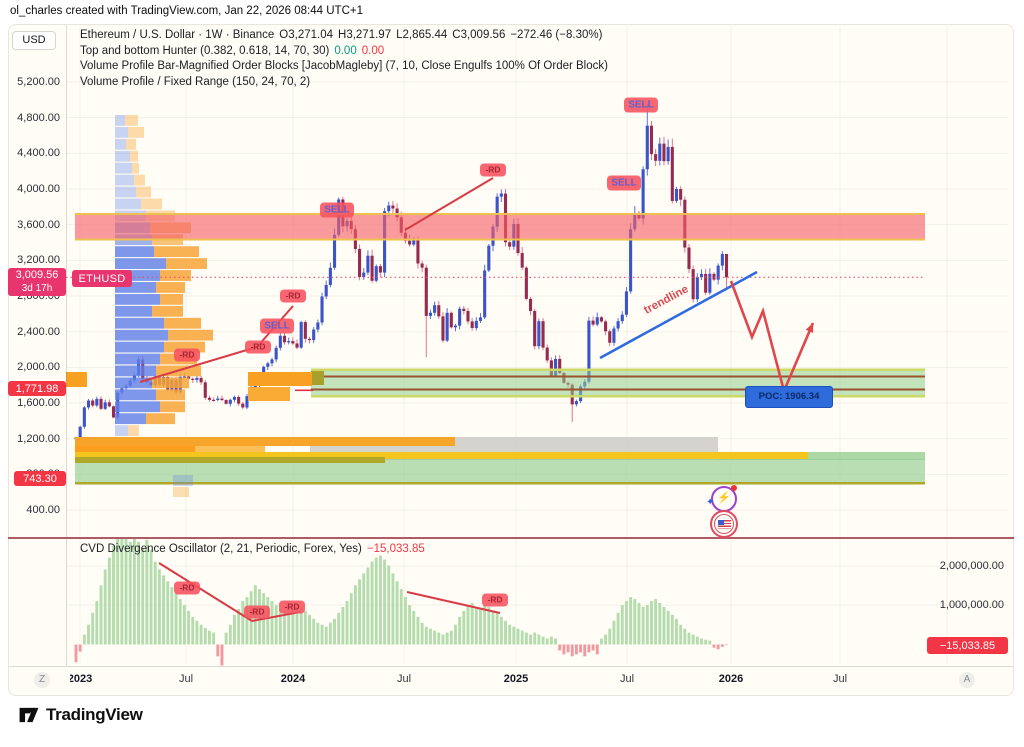  Describe the element at coordinates (511, 666) in the screenshot. I see `time-axis-divider` at that location.